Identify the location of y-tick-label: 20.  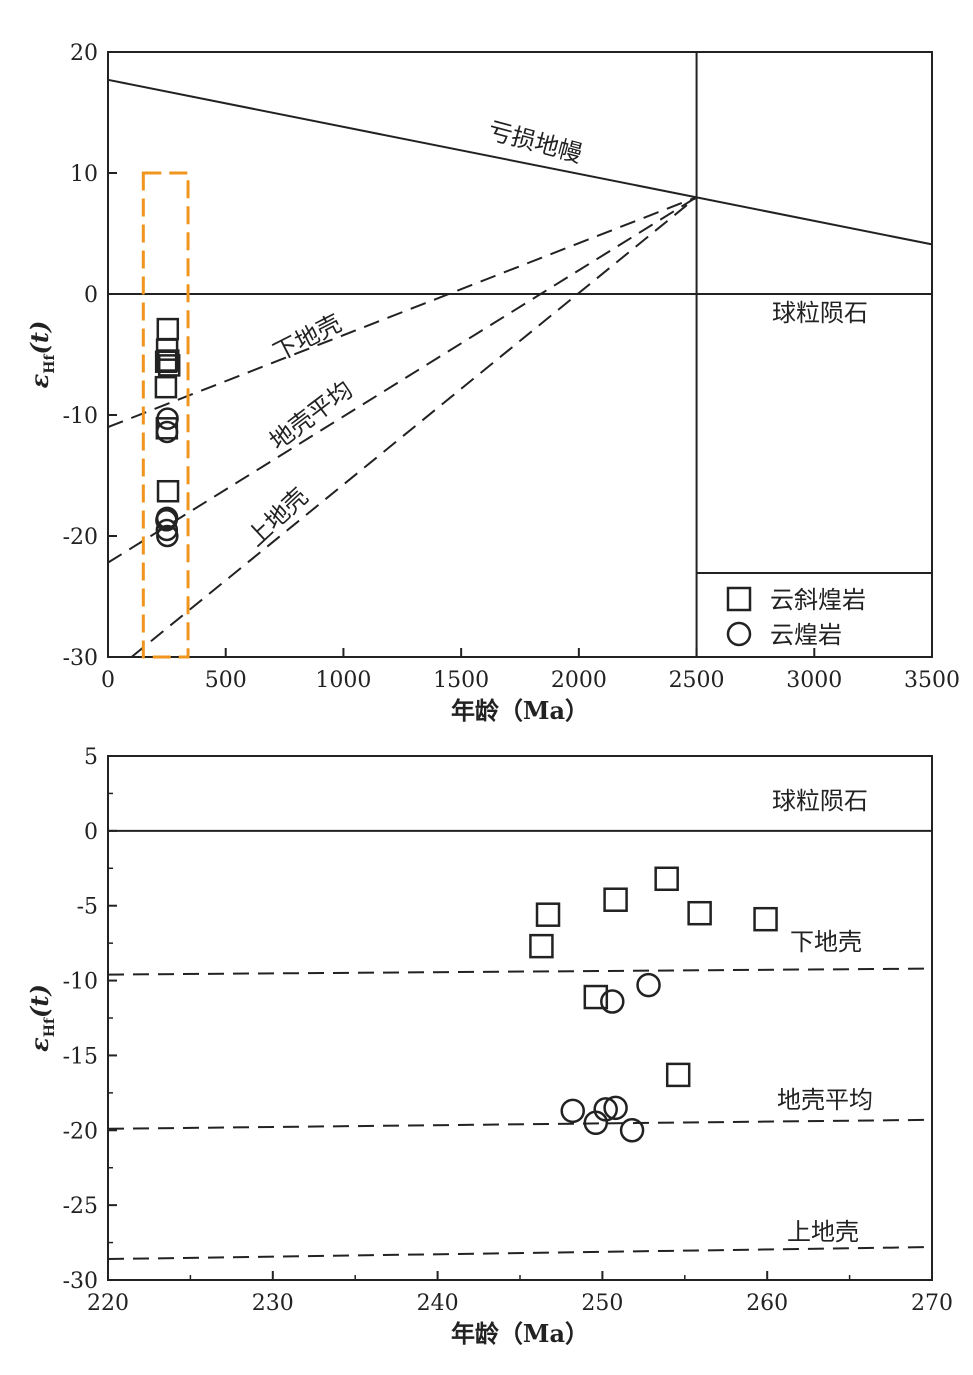
(84, 53).